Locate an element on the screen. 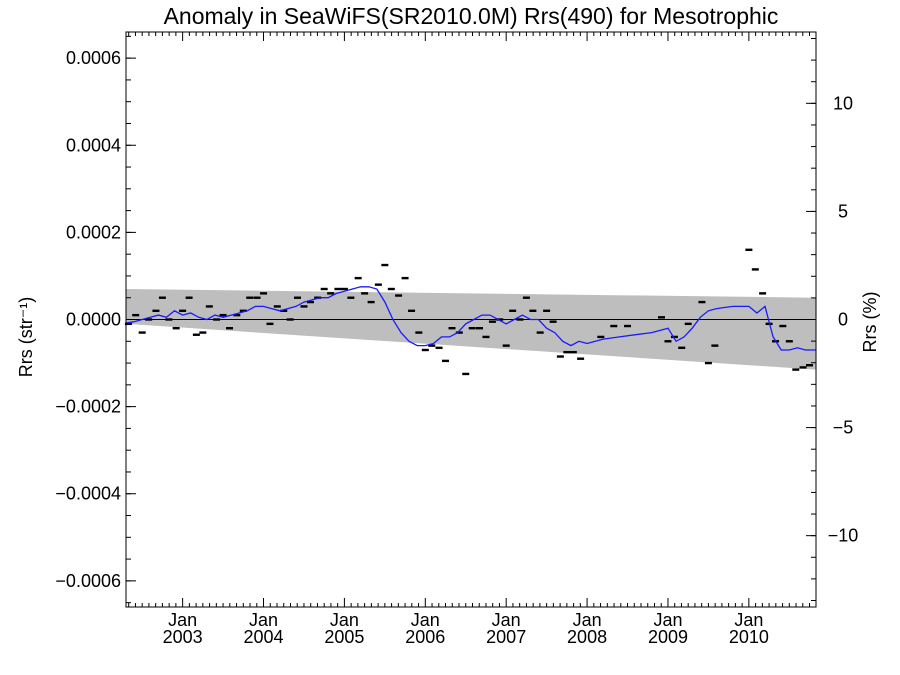 The width and height of the screenshot is (900, 675). right-tick-label: 10 is located at coordinates (843, 103).